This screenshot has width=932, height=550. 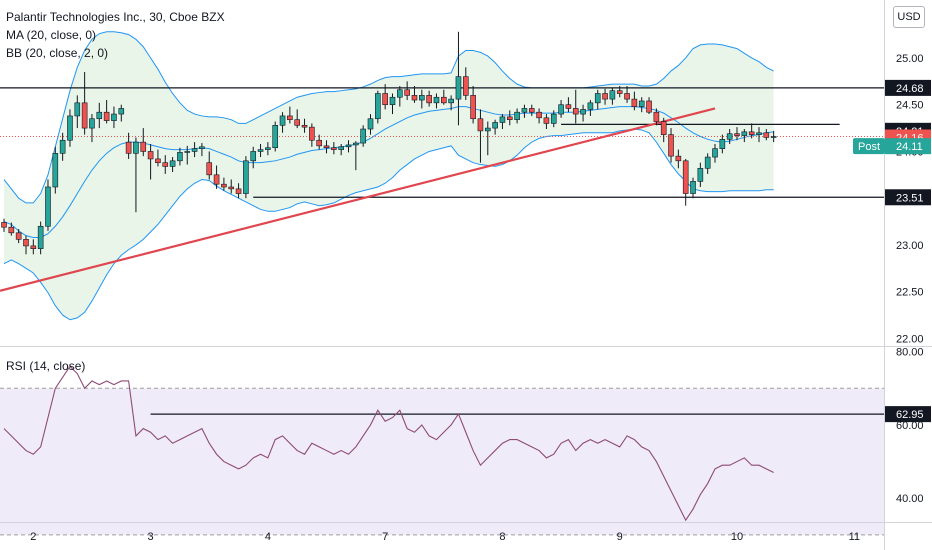 What do you see at coordinates (910, 59) in the screenshot?
I see `price-tick-label: 25.00` at bounding box center [910, 59].